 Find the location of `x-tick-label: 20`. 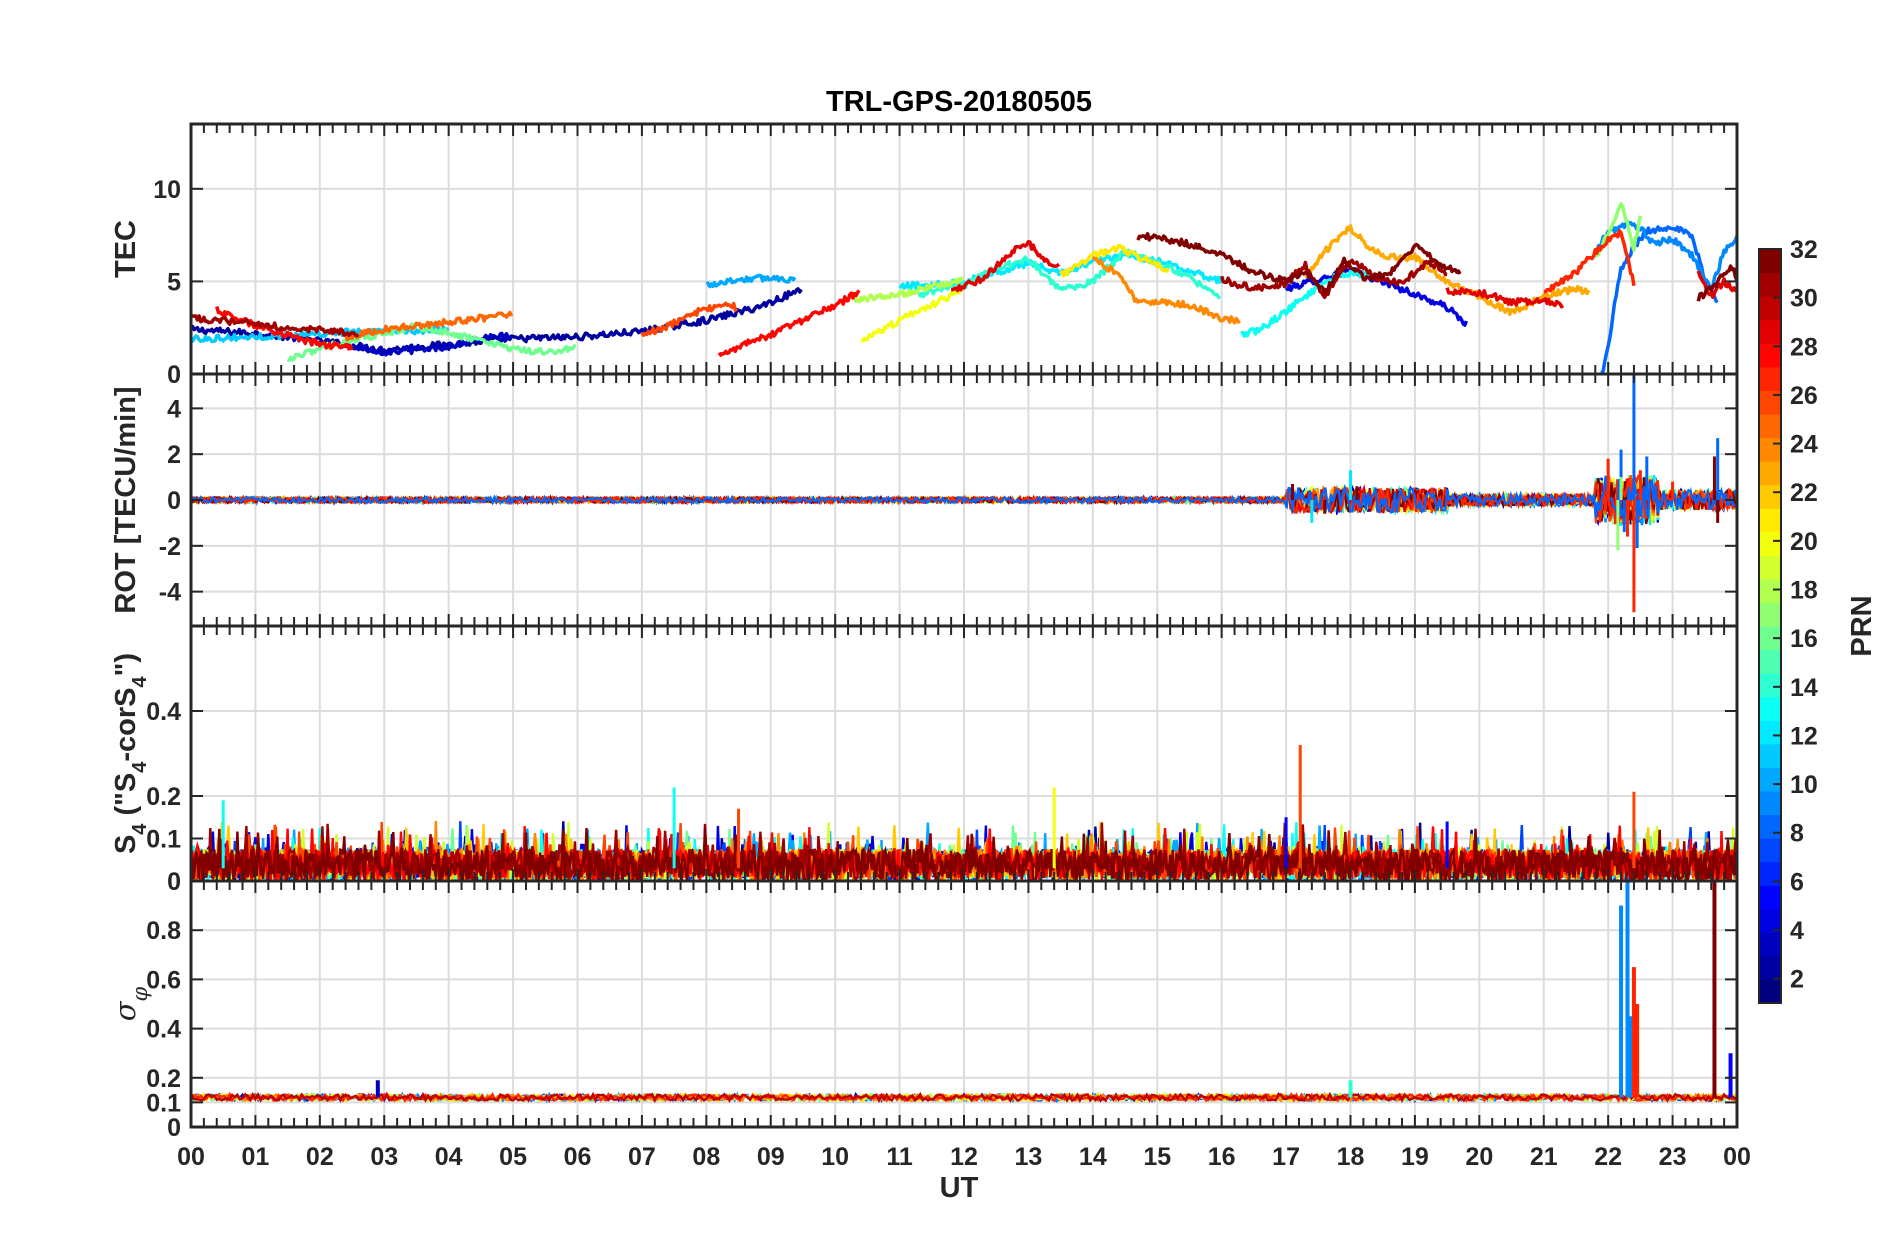

x-tick-label: 20 is located at coordinates (1479, 1157).